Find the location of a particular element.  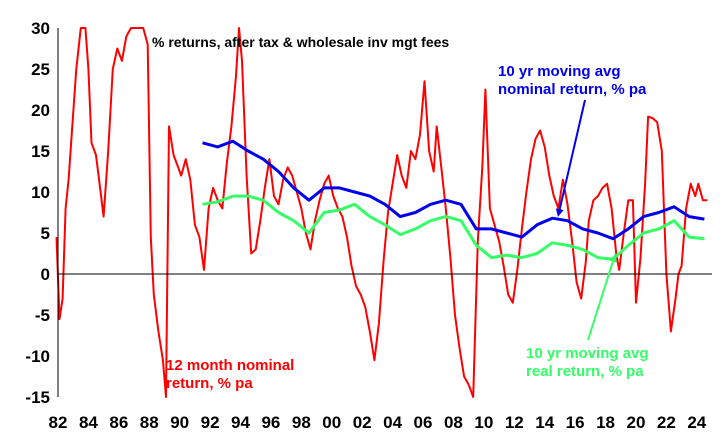

y-tick-label: 15 is located at coordinates (40, 151).